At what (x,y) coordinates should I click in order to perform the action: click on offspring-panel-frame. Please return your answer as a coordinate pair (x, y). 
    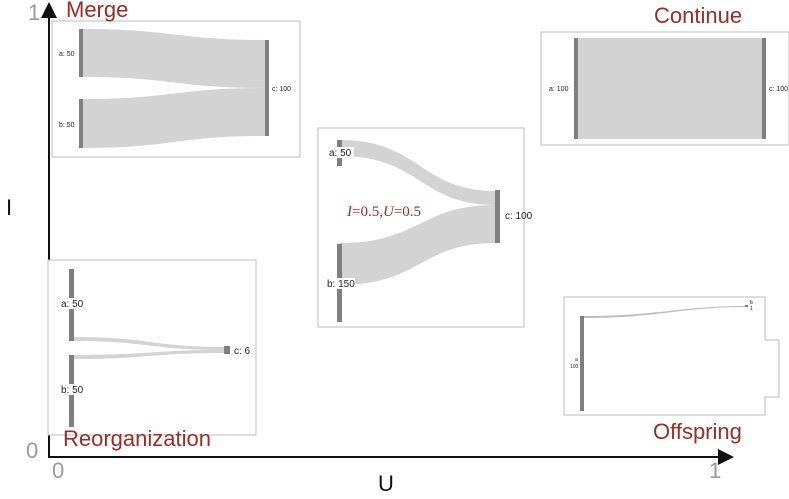
    Looking at the image, I should click on (671, 356).